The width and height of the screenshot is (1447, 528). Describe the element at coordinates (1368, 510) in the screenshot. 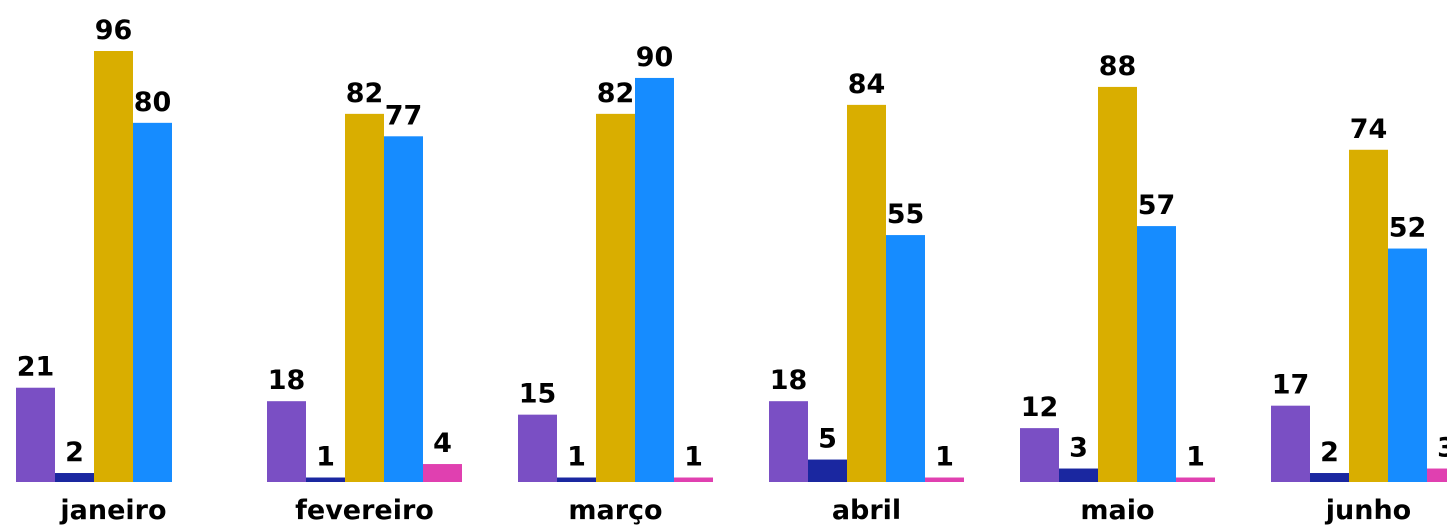

I see `category-label-junho: junho` at that location.